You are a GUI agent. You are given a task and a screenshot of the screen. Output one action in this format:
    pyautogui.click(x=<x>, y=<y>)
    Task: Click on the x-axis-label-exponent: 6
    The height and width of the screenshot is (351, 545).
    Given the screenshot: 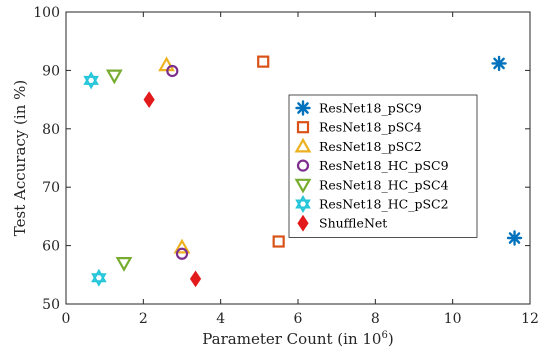 What is the action you would take?
    pyautogui.click(x=384, y=335)
    